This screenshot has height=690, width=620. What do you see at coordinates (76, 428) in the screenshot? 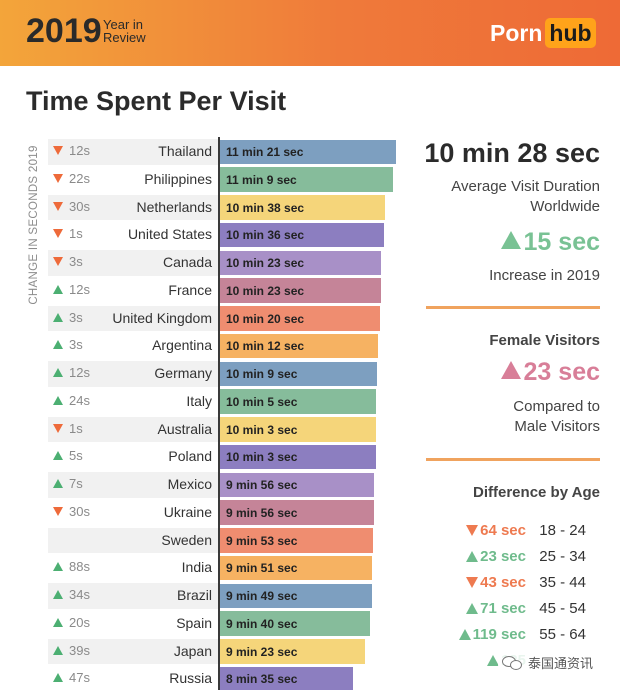
I see `change-text: 1s` at bounding box center [76, 428].